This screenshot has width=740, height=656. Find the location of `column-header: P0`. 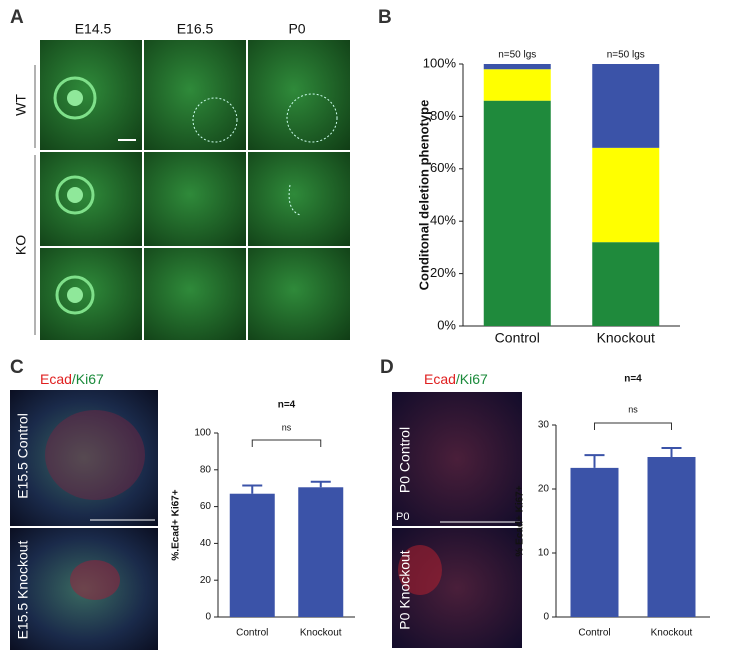

column-header: P0 is located at coordinates (296, 29).